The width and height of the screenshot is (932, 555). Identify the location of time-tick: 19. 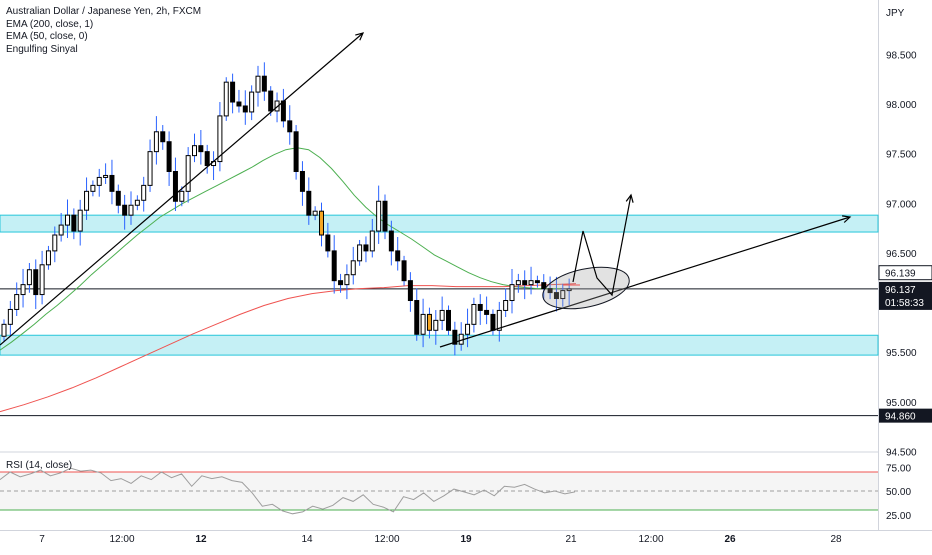
(466, 539).